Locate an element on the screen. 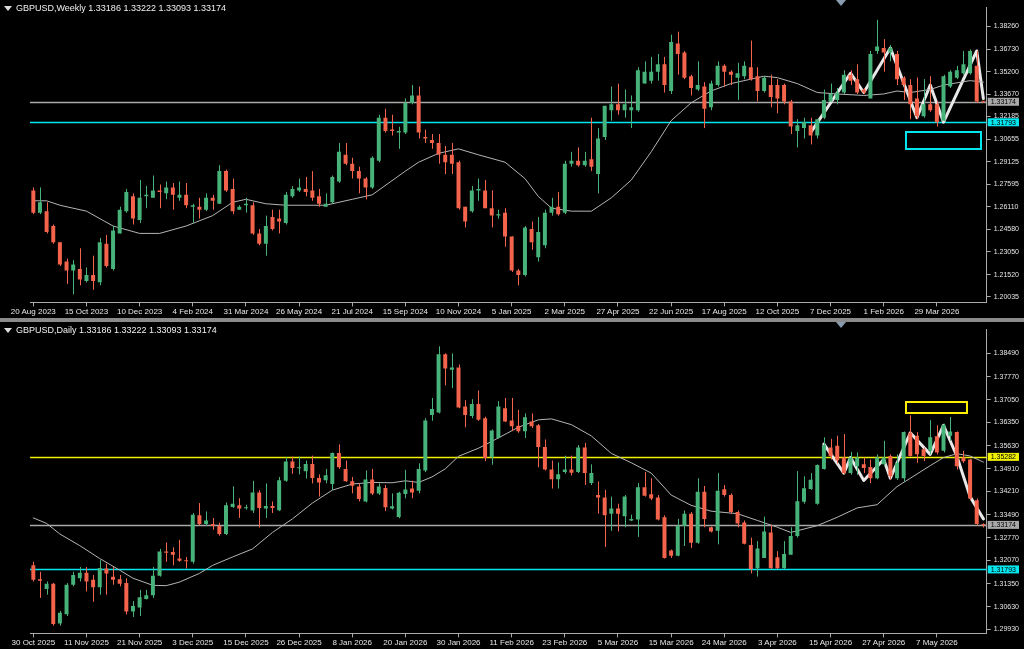  x-tick-label: 7 Dec 2025 is located at coordinates (831, 312).